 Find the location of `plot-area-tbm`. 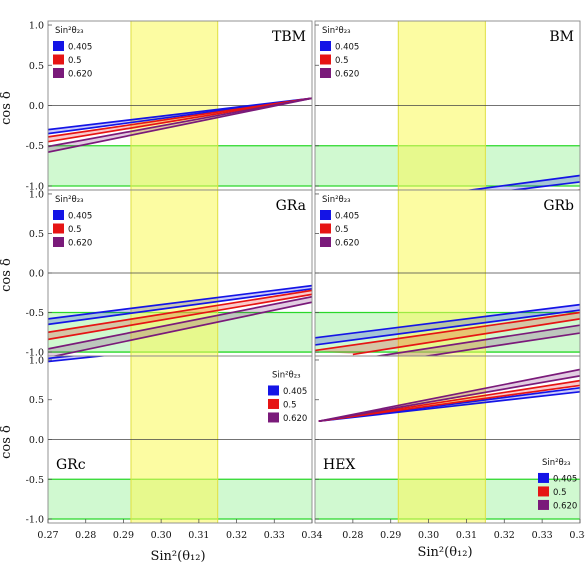

plot-area-tbm is located at coordinates (180, 105).